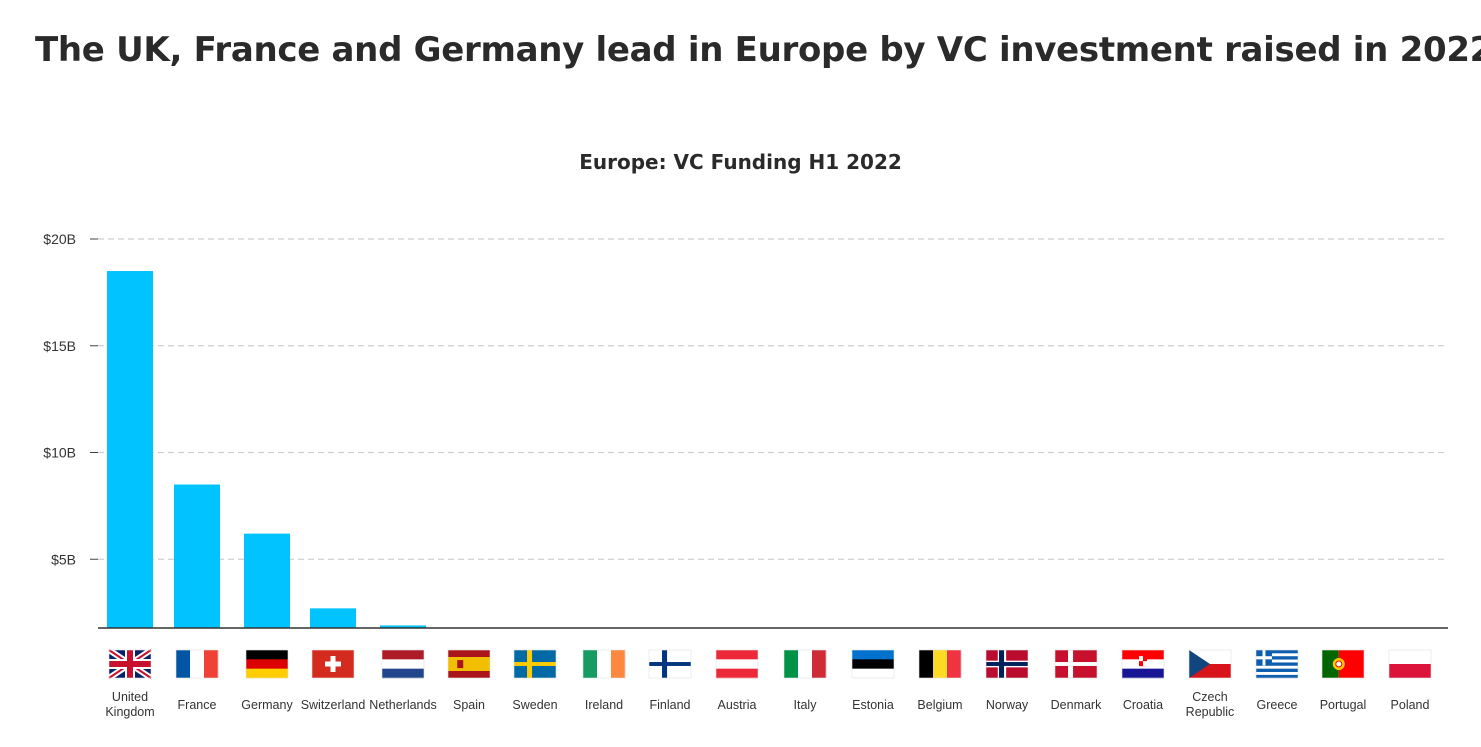 Image resolution: width=1481 pixels, height=747 pixels. Describe the element at coordinates (740, 162) in the screenshot. I see `chart-title: Europe: VC Funding H1 2022` at that location.